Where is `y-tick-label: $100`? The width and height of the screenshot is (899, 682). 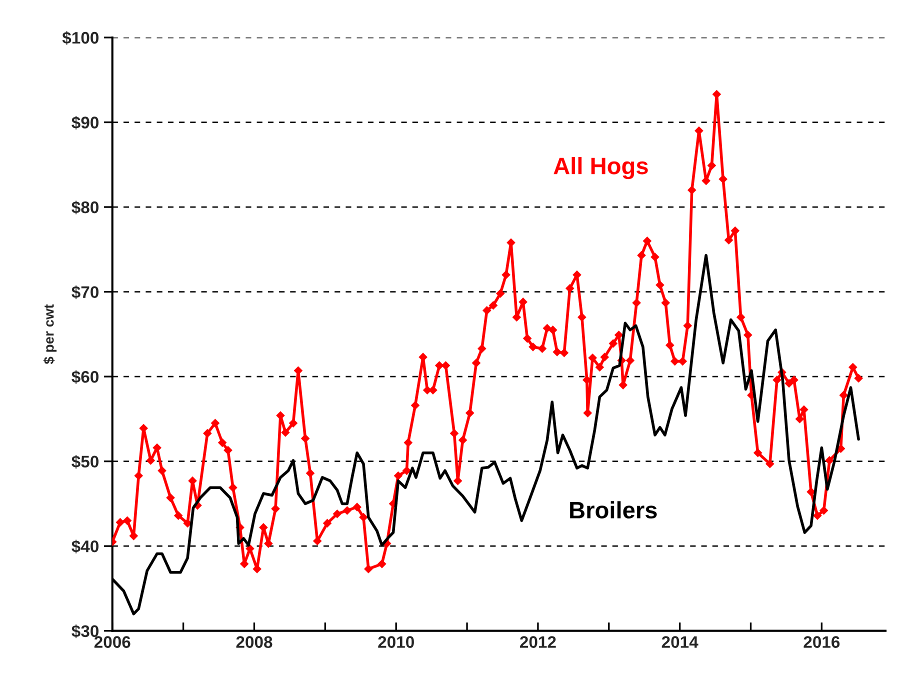
y-tick-label: $100 is located at coordinates (80, 38).